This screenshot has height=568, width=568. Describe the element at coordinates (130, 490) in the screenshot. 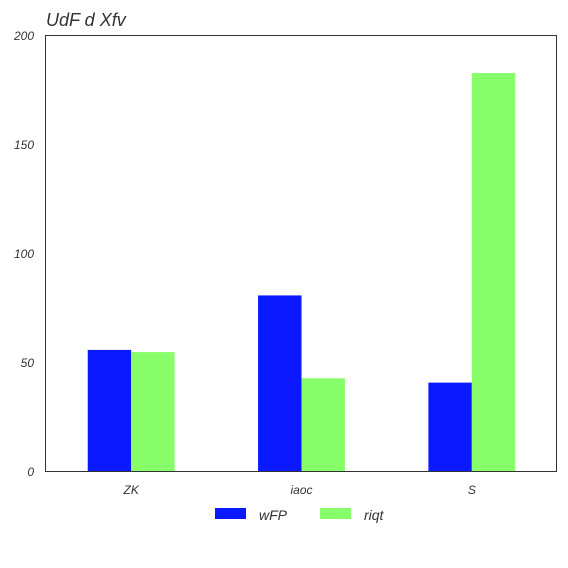

I see `x-tick-label: ZK` at that location.